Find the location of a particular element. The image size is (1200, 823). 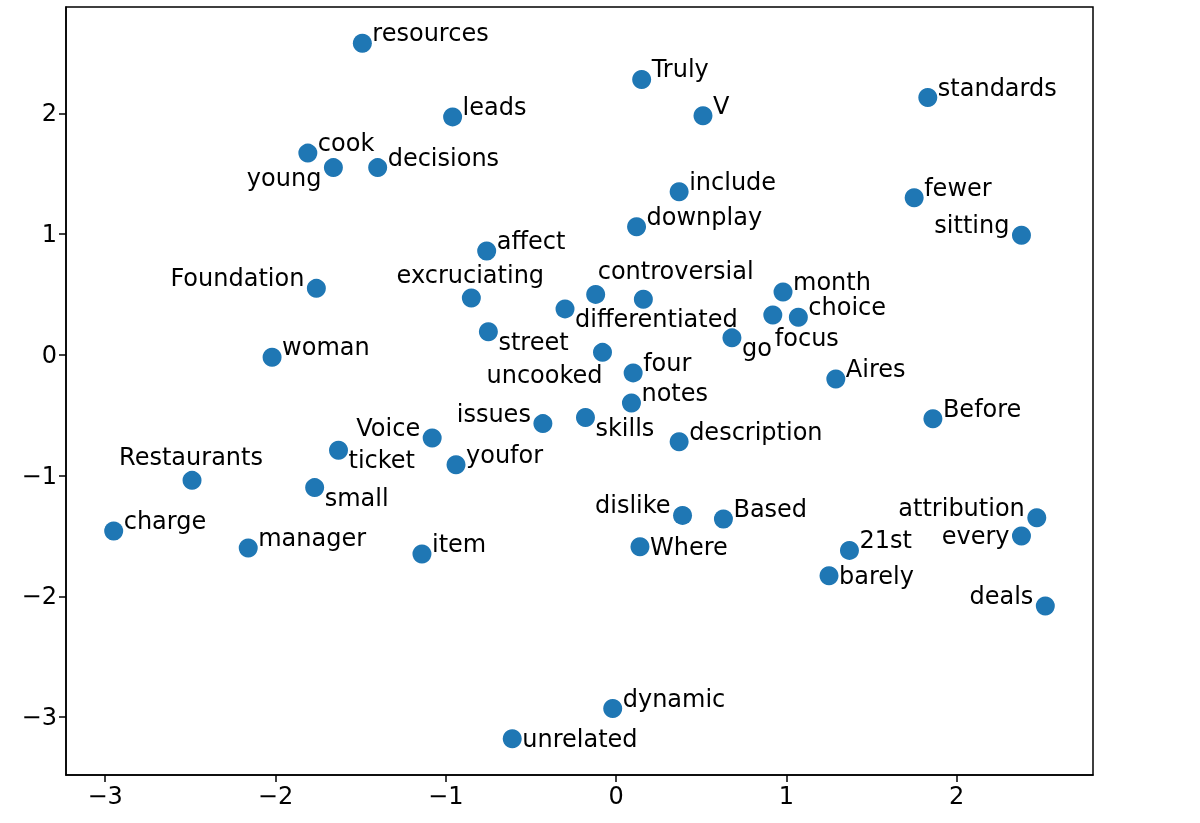

annotation: go is located at coordinates (756, 347).